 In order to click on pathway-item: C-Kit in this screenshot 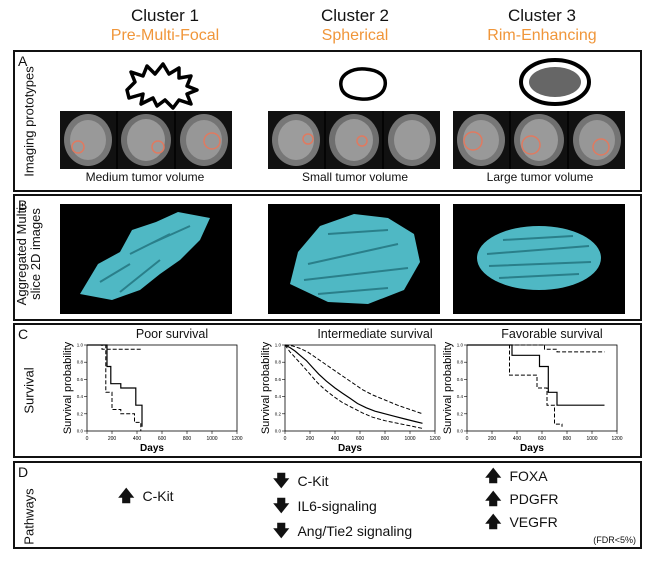, I will do `click(158, 496)`.